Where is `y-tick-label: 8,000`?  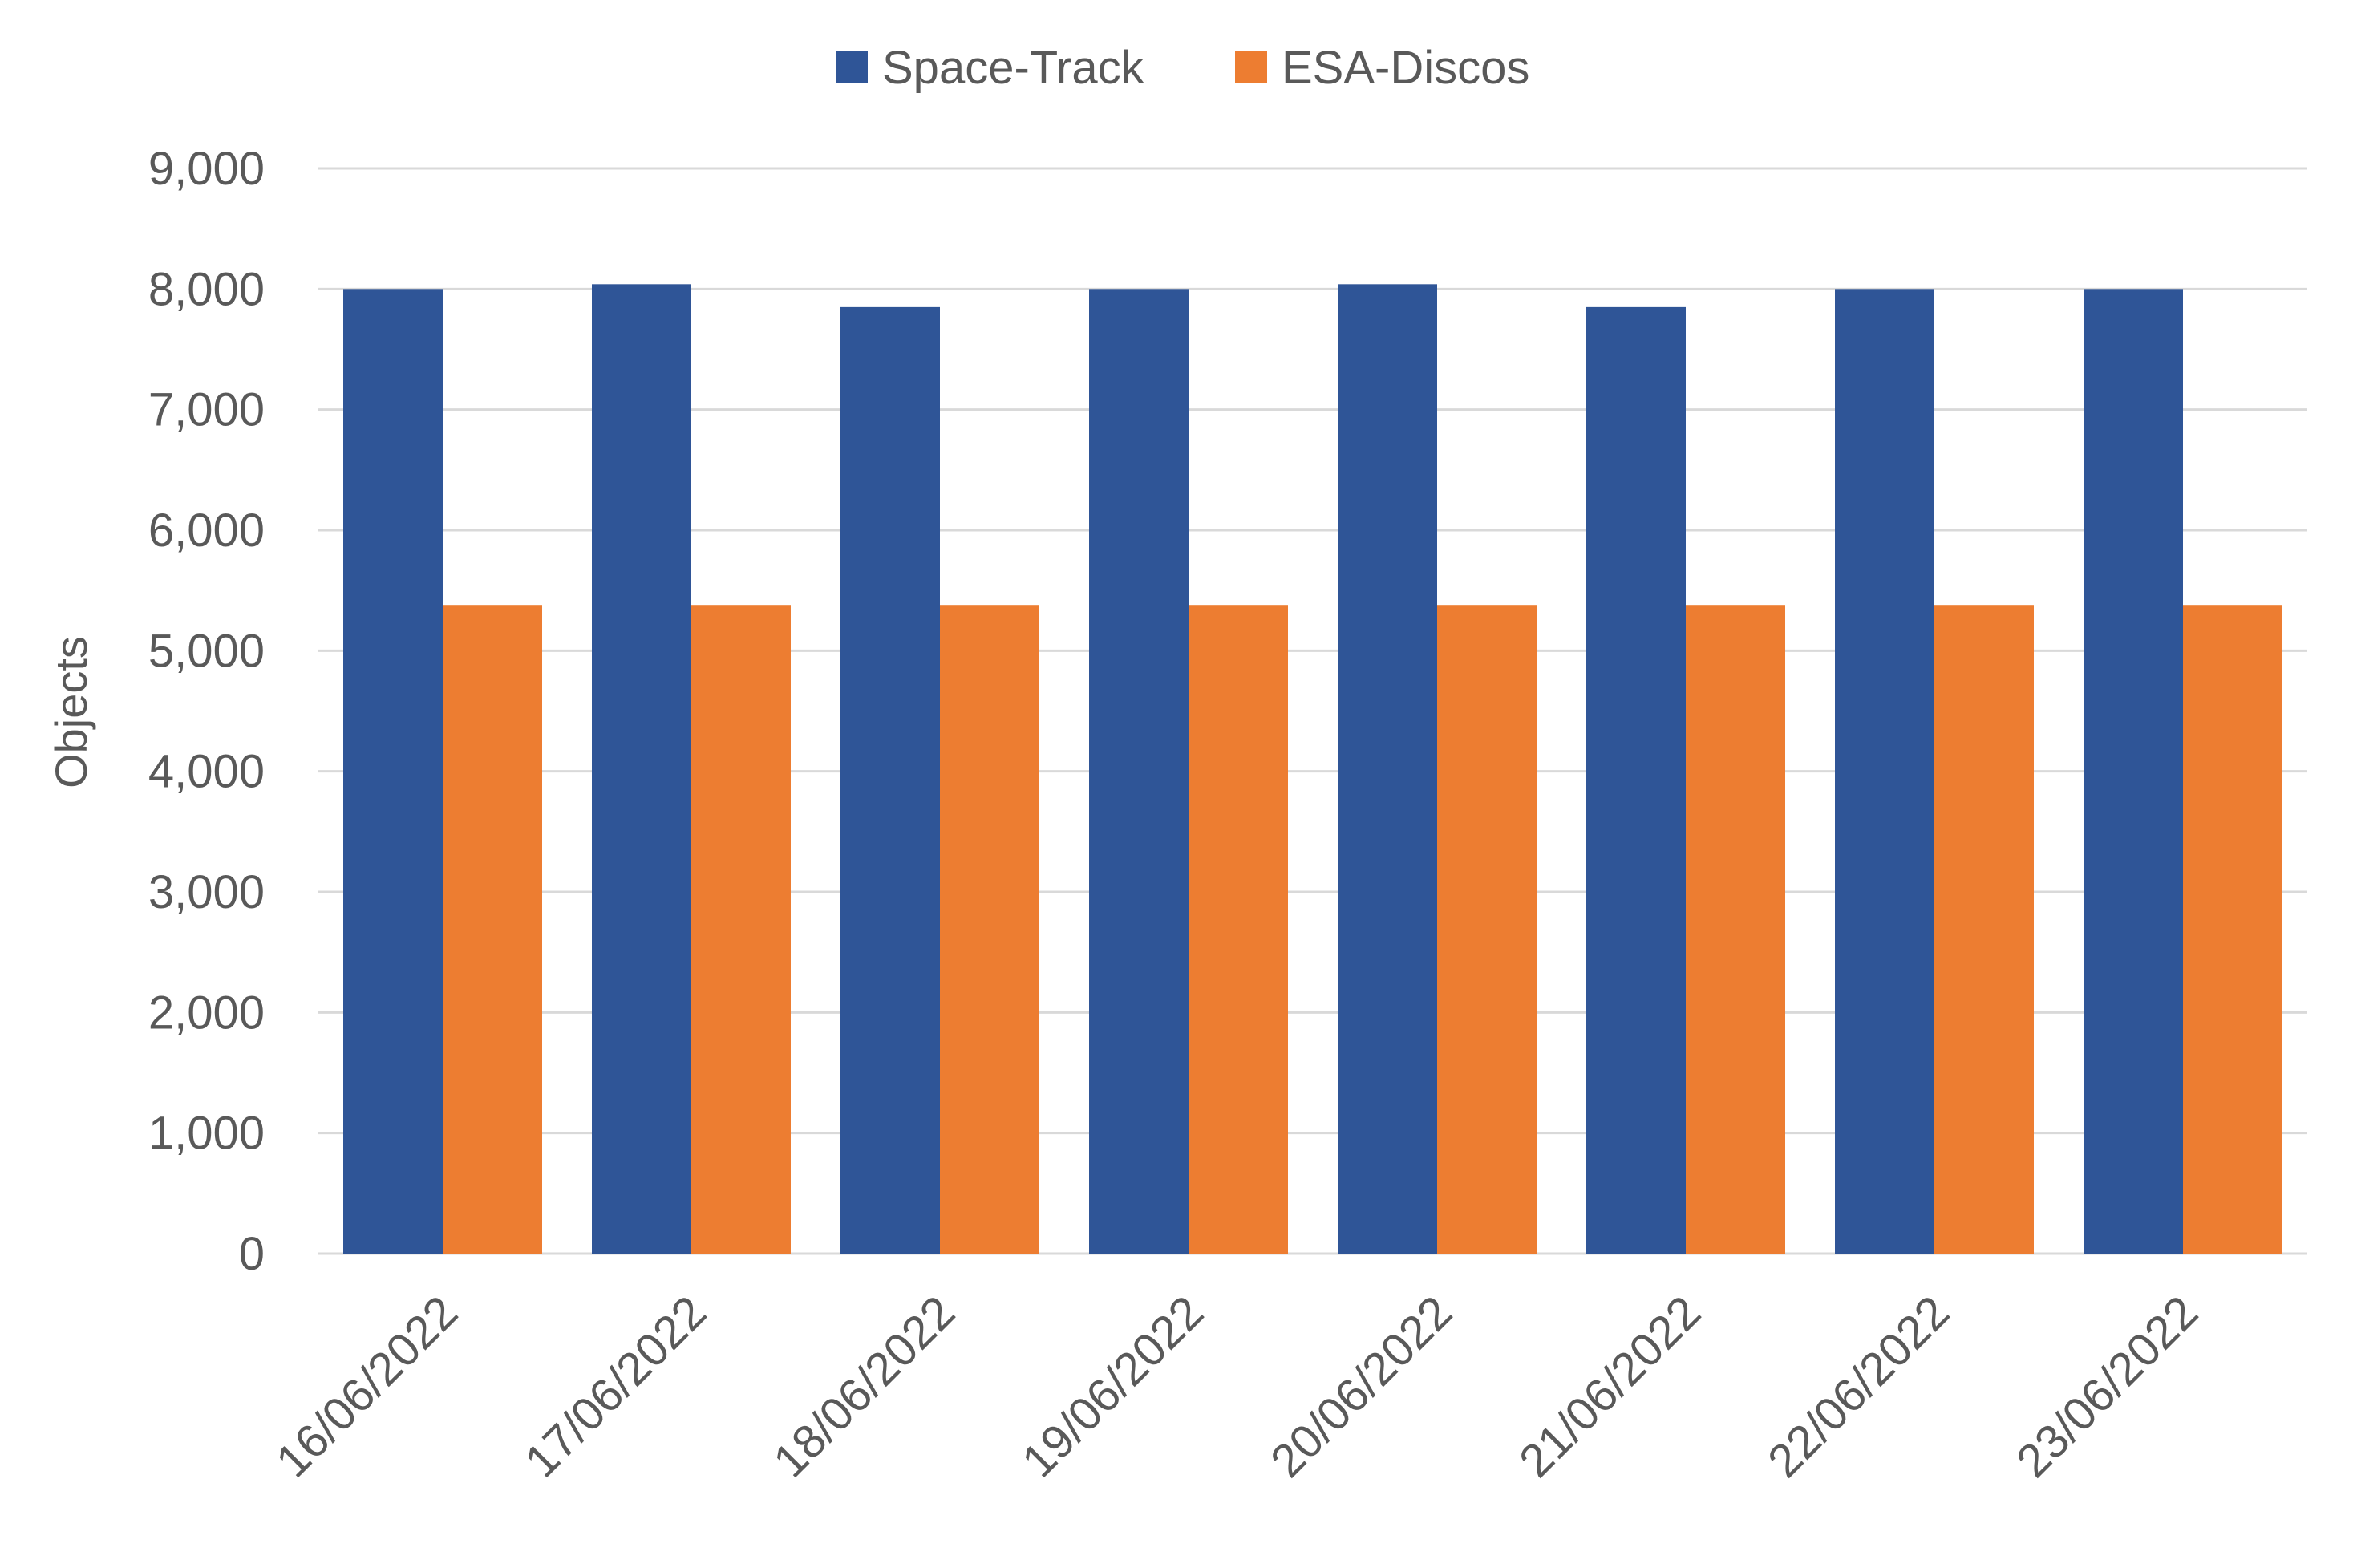
y-tick-label: 8,000 is located at coordinates (206, 289).